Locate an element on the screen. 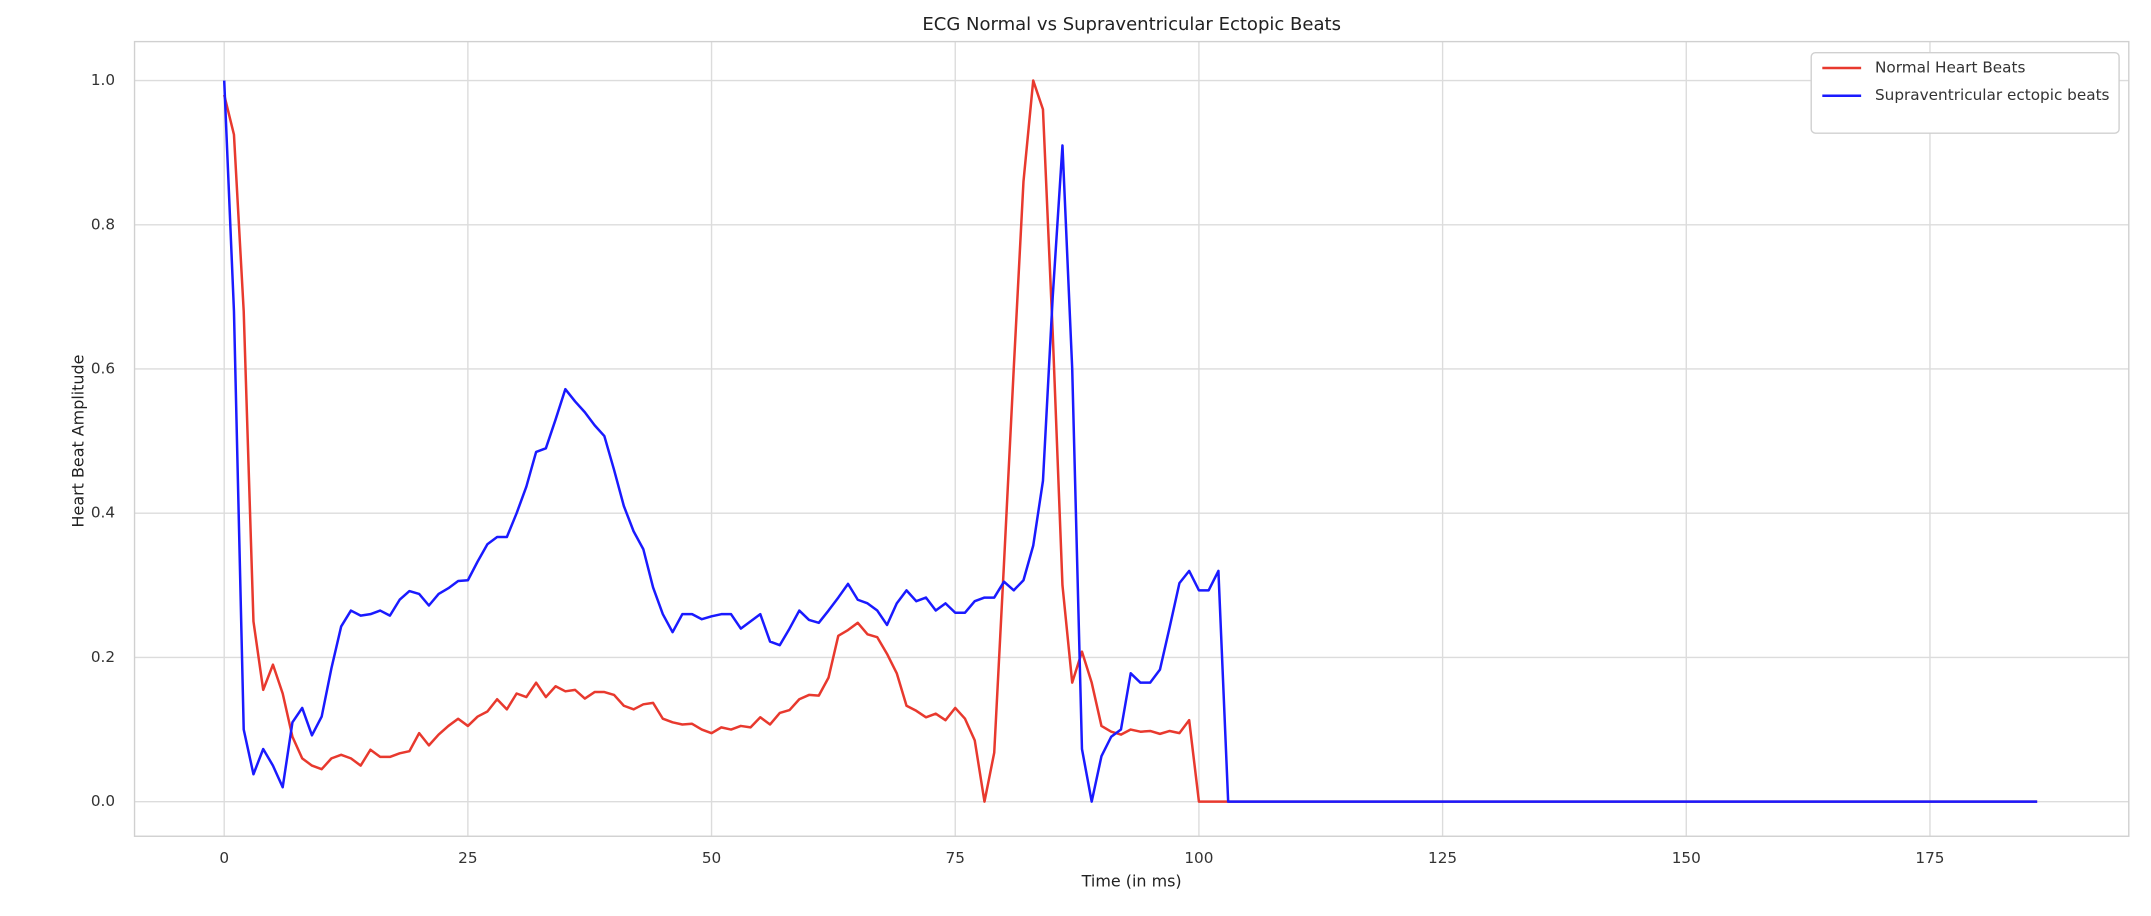 This screenshot has height=916, width=2151. x-tick-label: 50 is located at coordinates (711, 858).